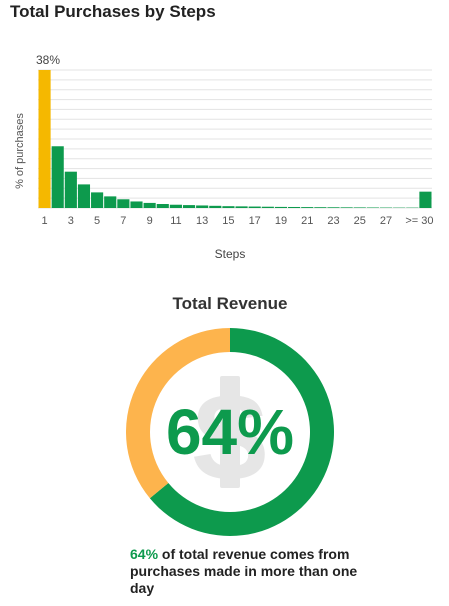 The height and width of the screenshot is (606, 449). What do you see at coordinates (333, 221) in the screenshot?
I see `x-tick-label: 23` at bounding box center [333, 221].